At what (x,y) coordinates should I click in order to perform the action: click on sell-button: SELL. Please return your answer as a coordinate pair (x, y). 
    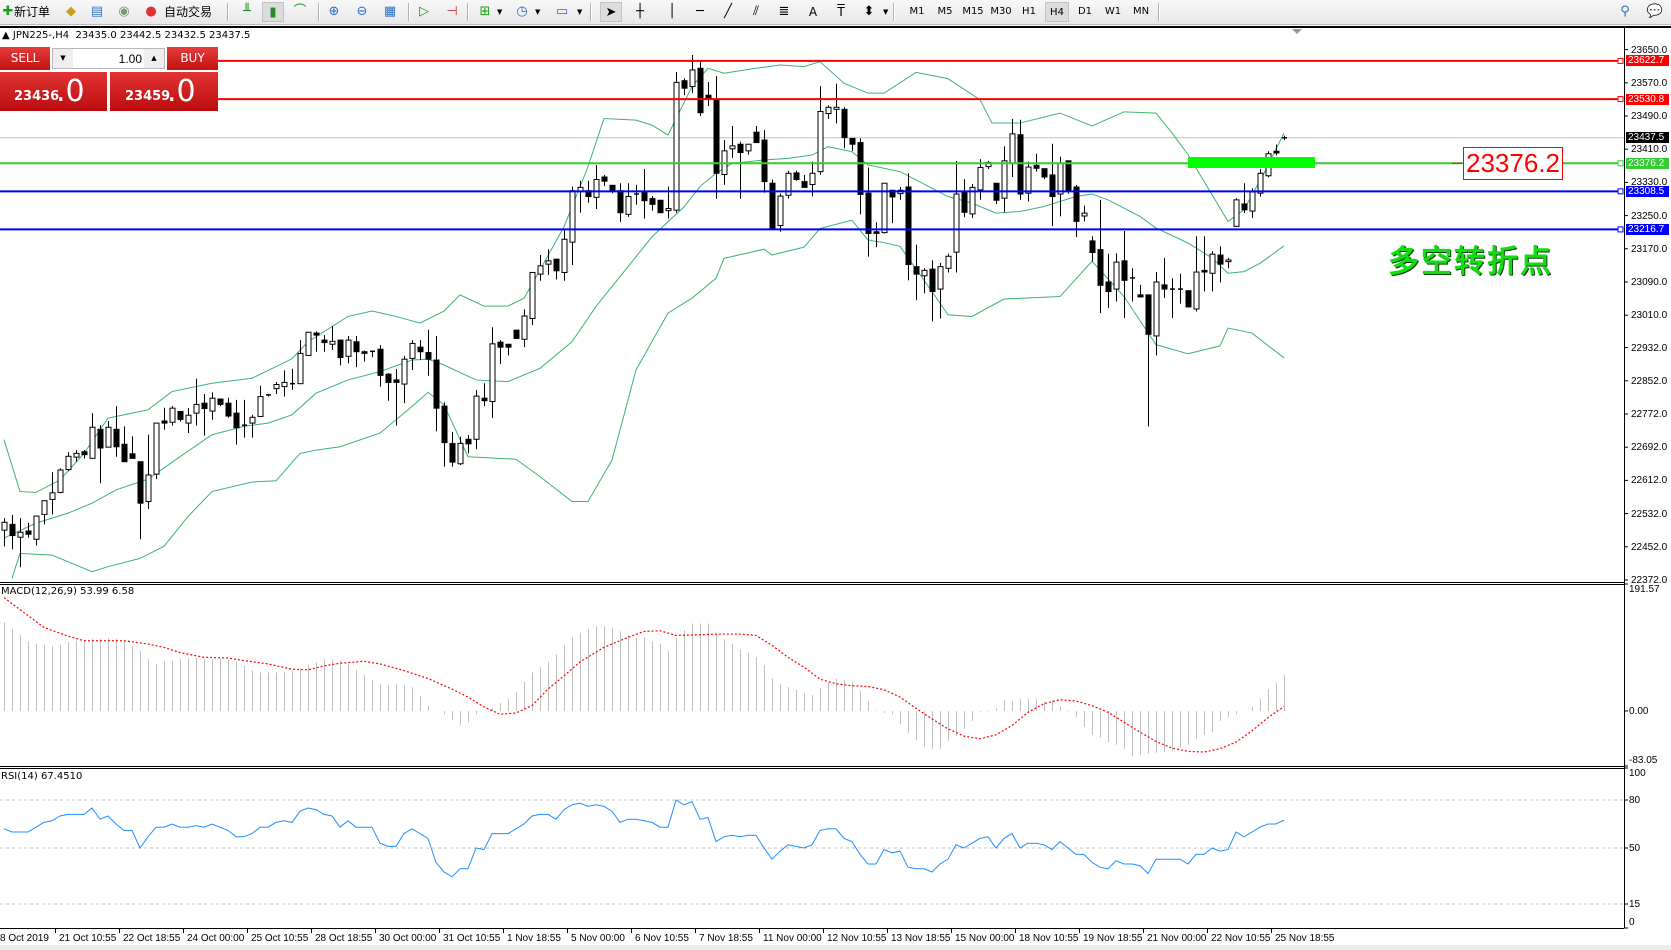
    Looking at the image, I should click on (25, 58).